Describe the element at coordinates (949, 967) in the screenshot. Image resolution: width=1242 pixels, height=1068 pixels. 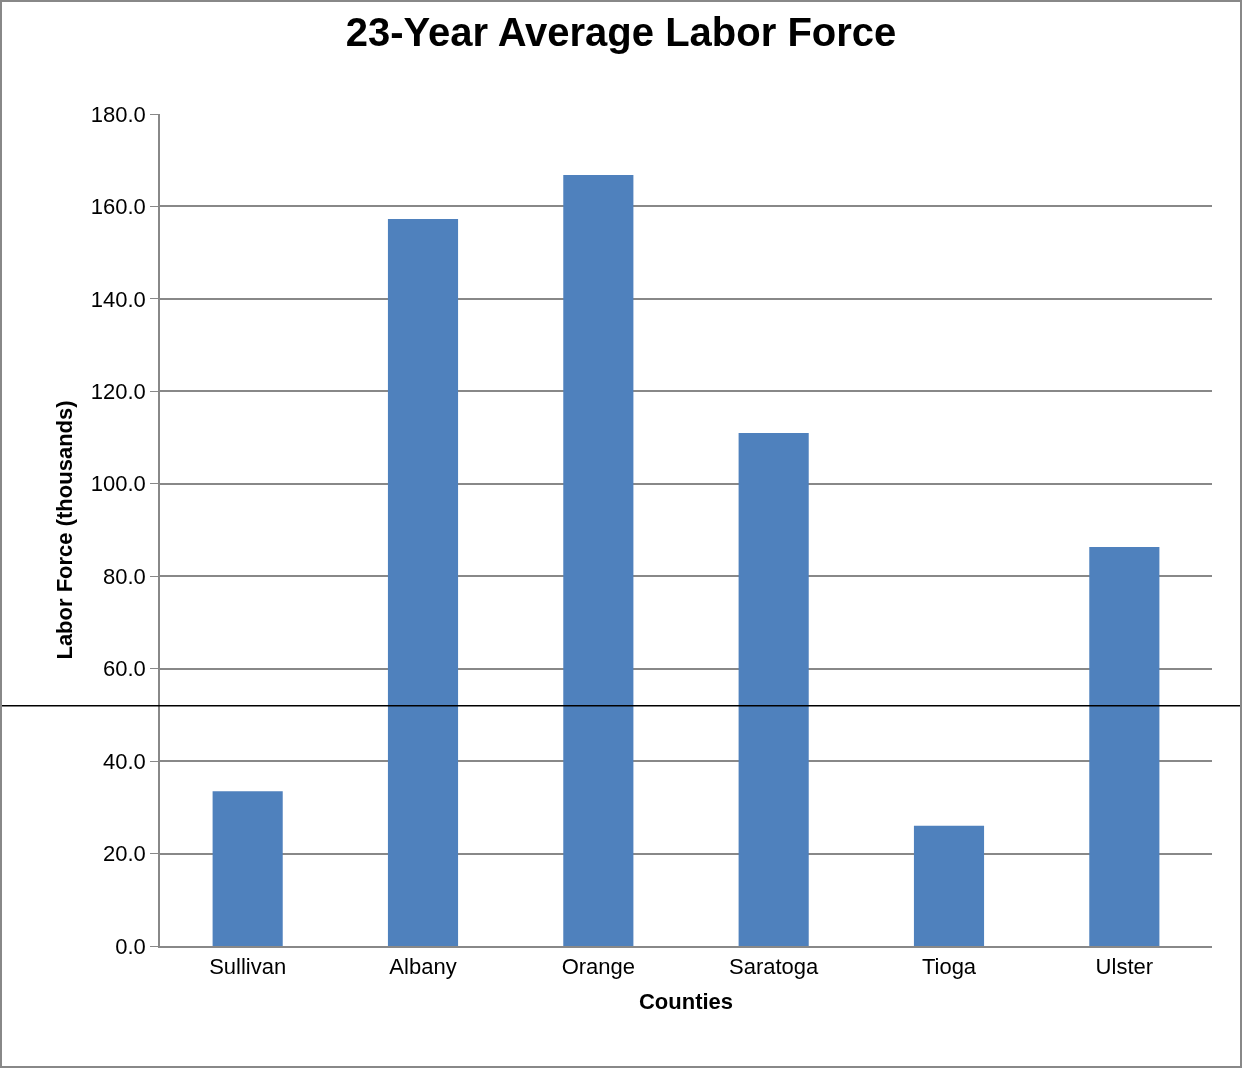
I see `x-tick-label: Tioga` at that location.